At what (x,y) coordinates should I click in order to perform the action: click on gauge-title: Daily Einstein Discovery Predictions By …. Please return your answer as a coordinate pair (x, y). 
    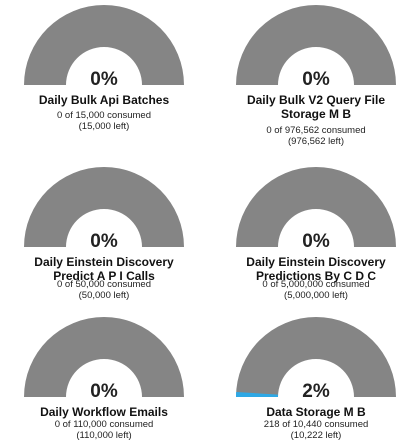
    Looking at the image, I should click on (316, 269).